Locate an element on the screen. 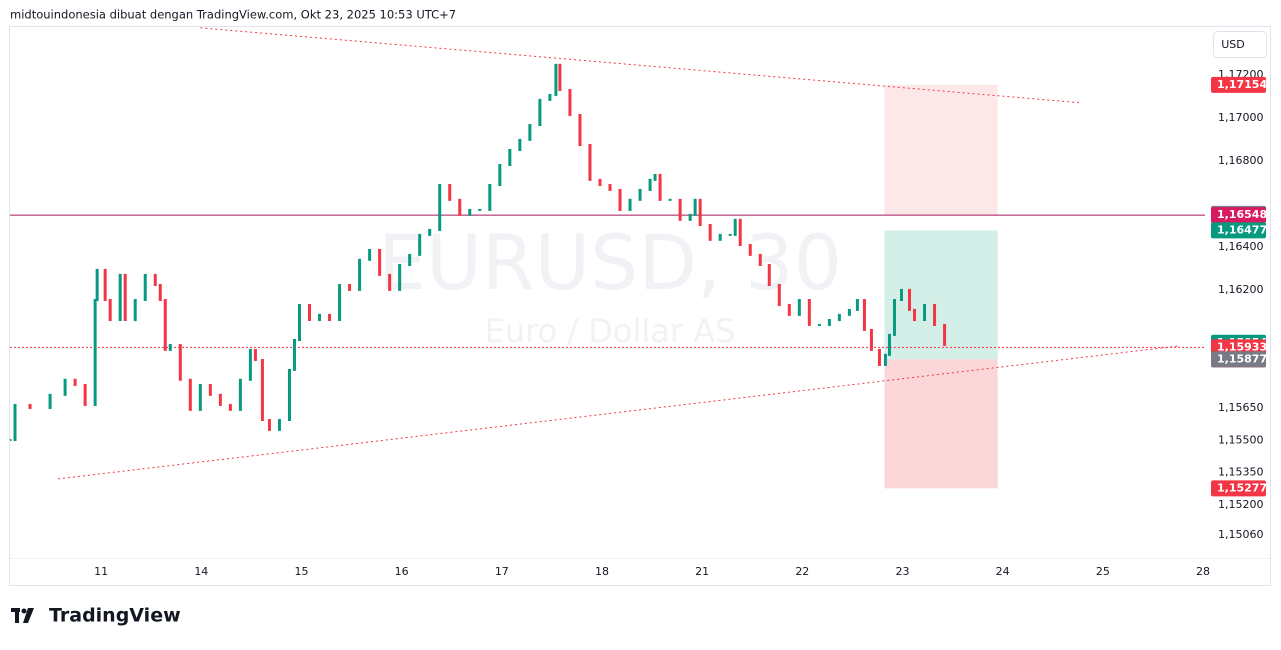 Image resolution: width=1281 pixels, height=650 pixels. x-tick-label: 22 is located at coordinates (802, 571).